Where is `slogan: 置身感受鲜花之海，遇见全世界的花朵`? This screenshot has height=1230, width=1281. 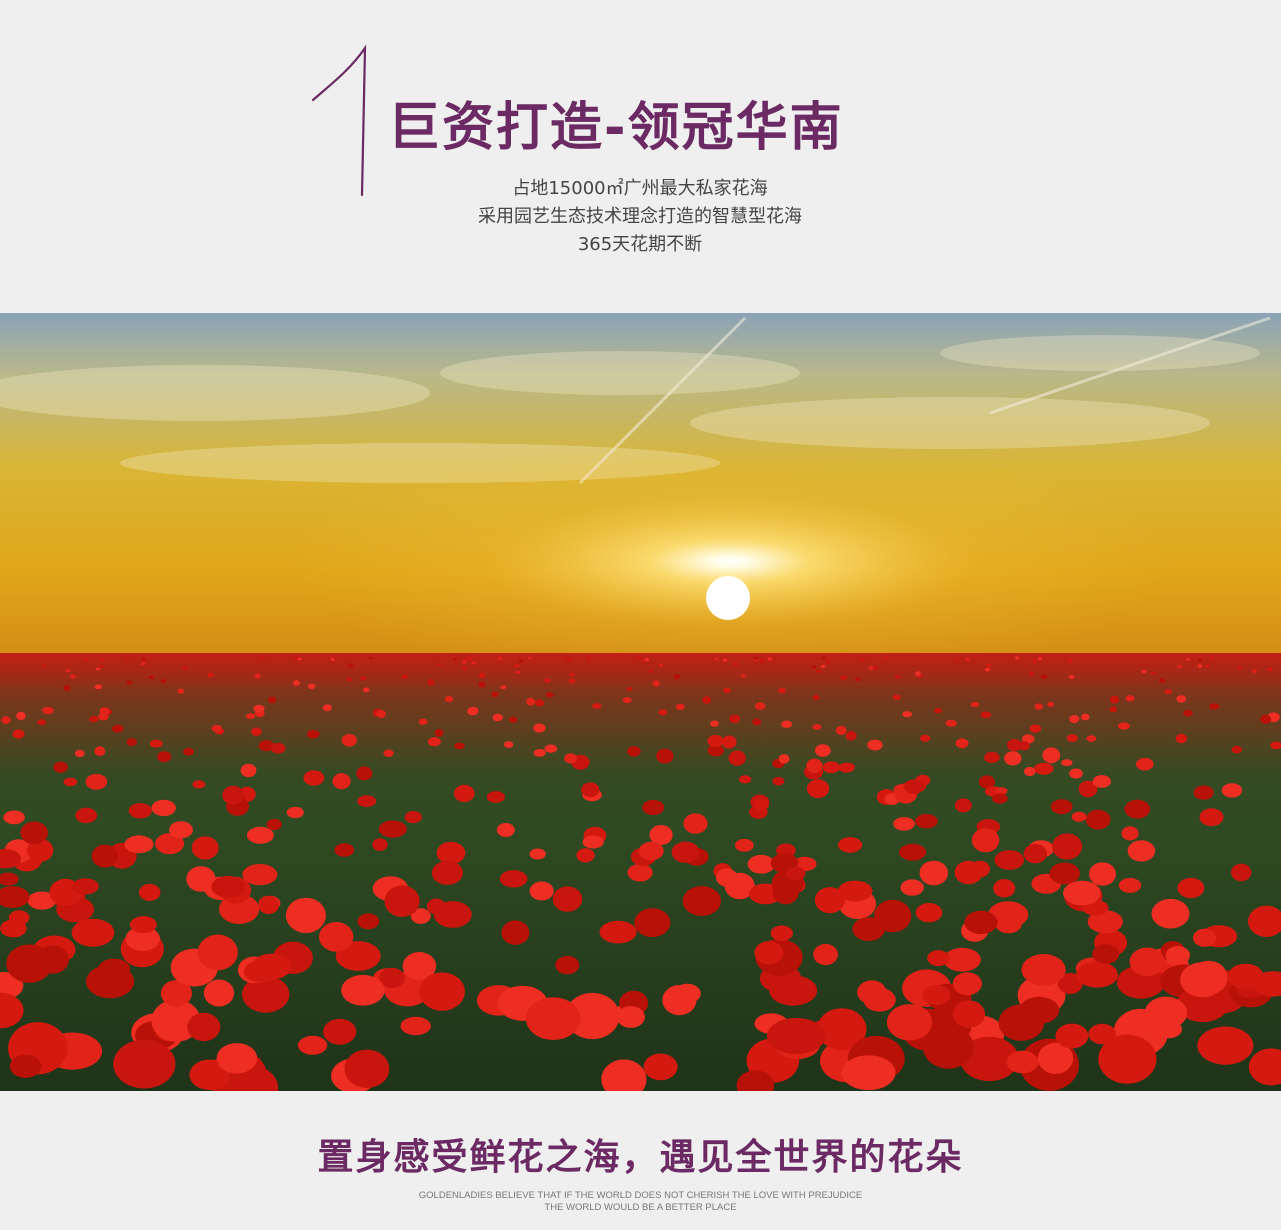 slogan: 置身感受鲜花之海，遇见全世界的花朵 is located at coordinates (640, 1157).